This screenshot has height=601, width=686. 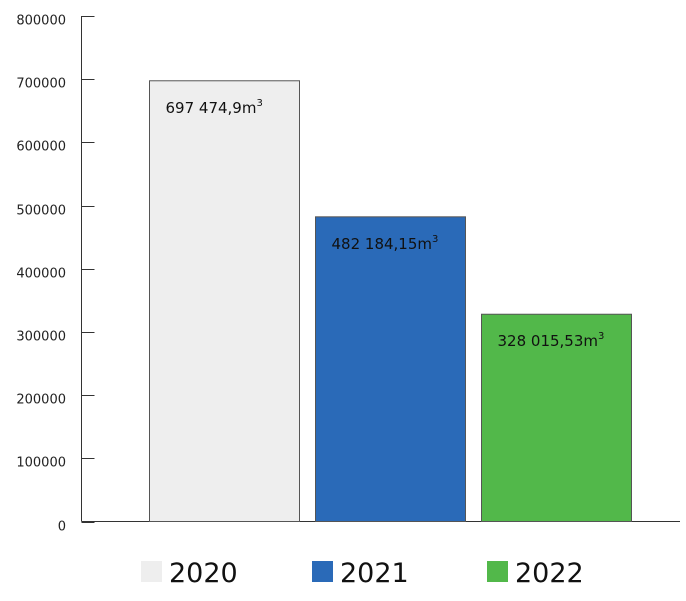 I want to click on y-tick-label: 0, so click(x=62, y=527).